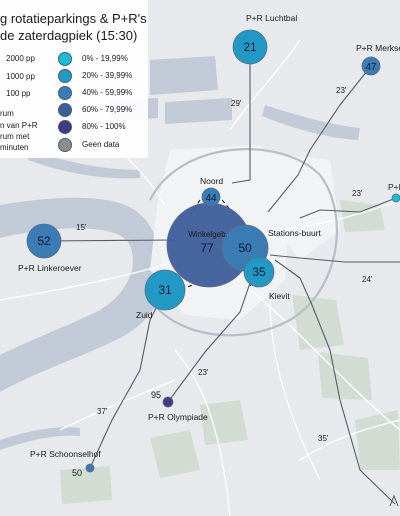  What do you see at coordinates (109, 240) in the screenshot?
I see `line-linkeroever` at bounding box center [109, 240].